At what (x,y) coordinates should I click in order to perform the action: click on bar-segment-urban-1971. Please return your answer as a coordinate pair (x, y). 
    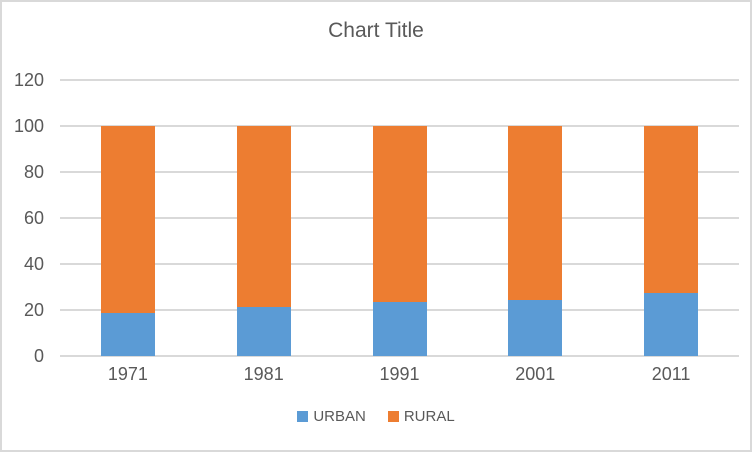
    Looking at the image, I should click on (127, 334).